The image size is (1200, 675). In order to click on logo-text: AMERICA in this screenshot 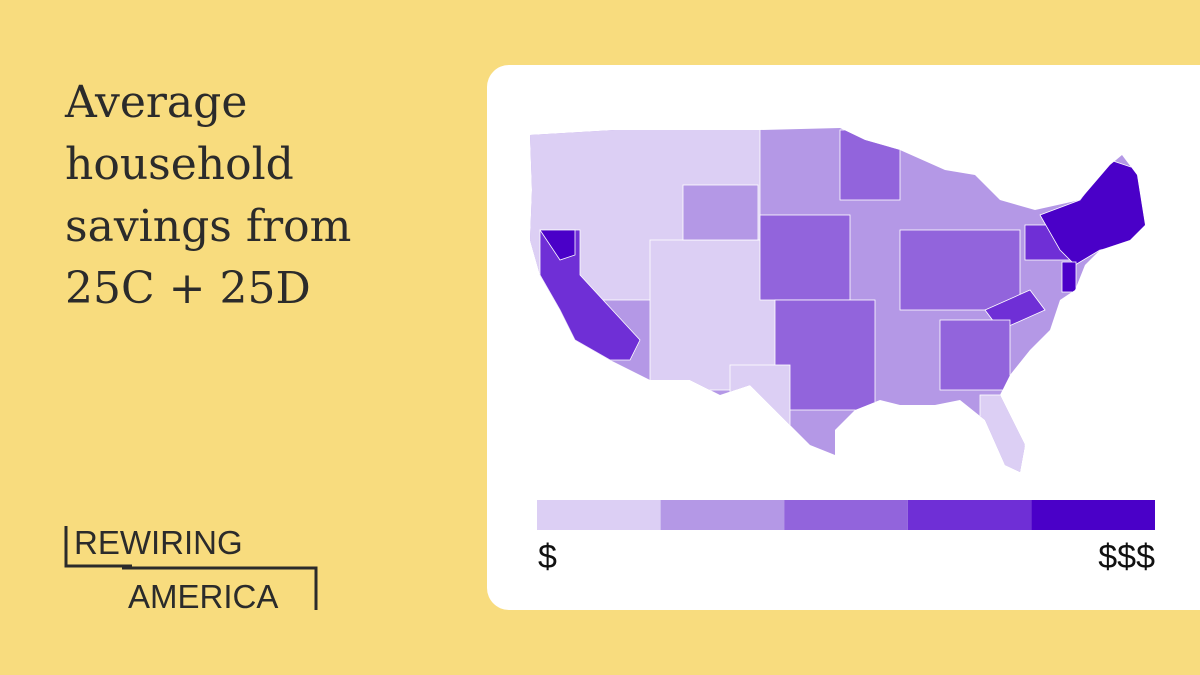, I will do `click(203, 596)`.